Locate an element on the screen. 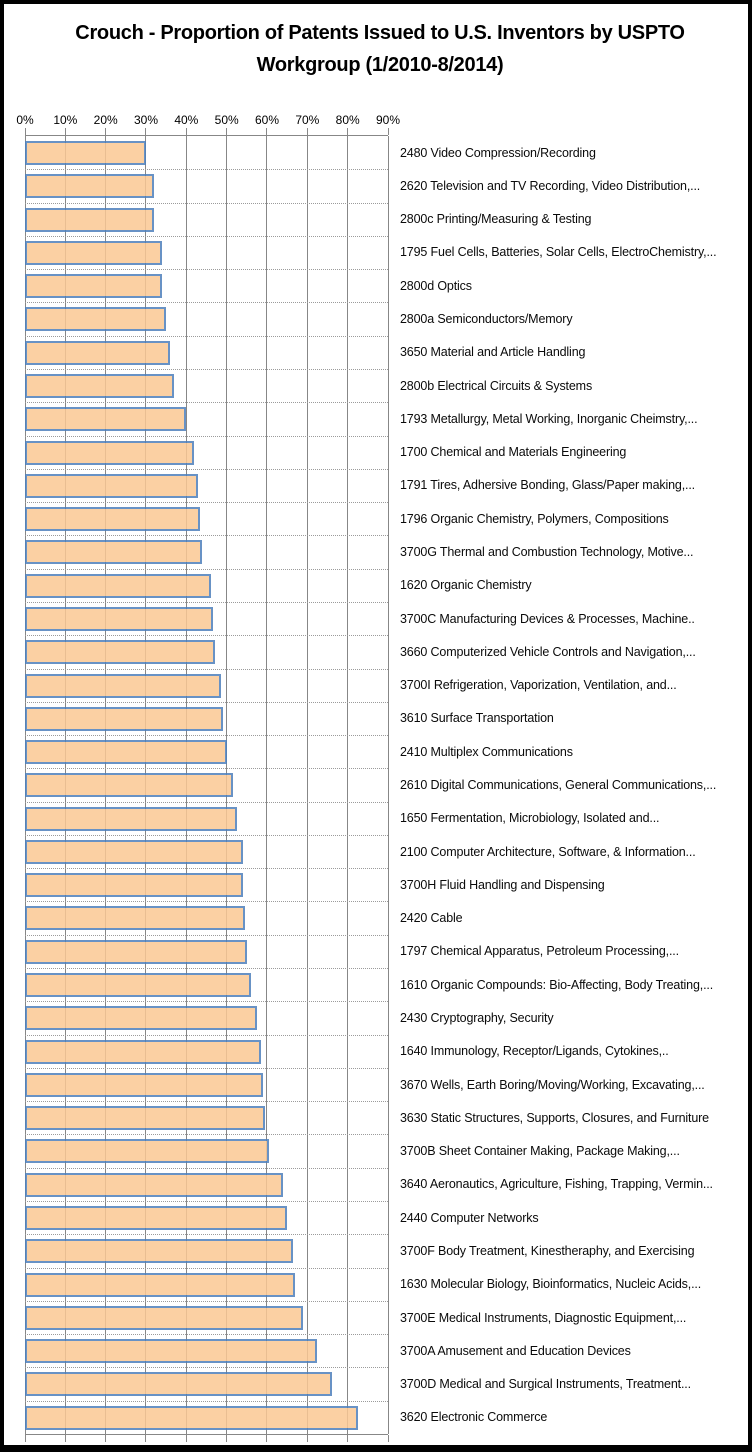 The height and width of the screenshot is (1452, 752). x-tick-label: 30% is located at coordinates (146, 120).